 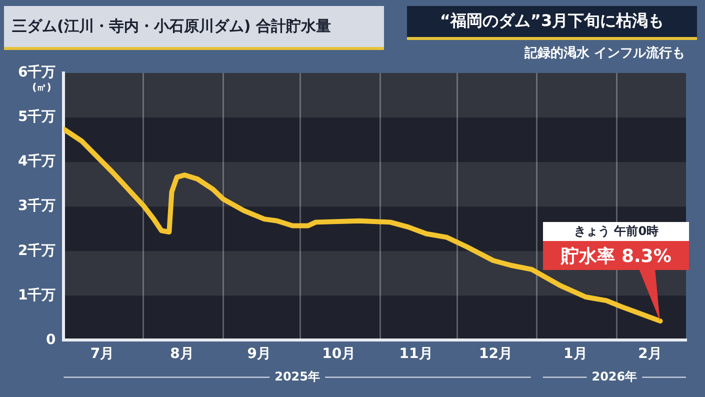 I want to click on y-tick-label: 6千万, so click(x=37, y=72).